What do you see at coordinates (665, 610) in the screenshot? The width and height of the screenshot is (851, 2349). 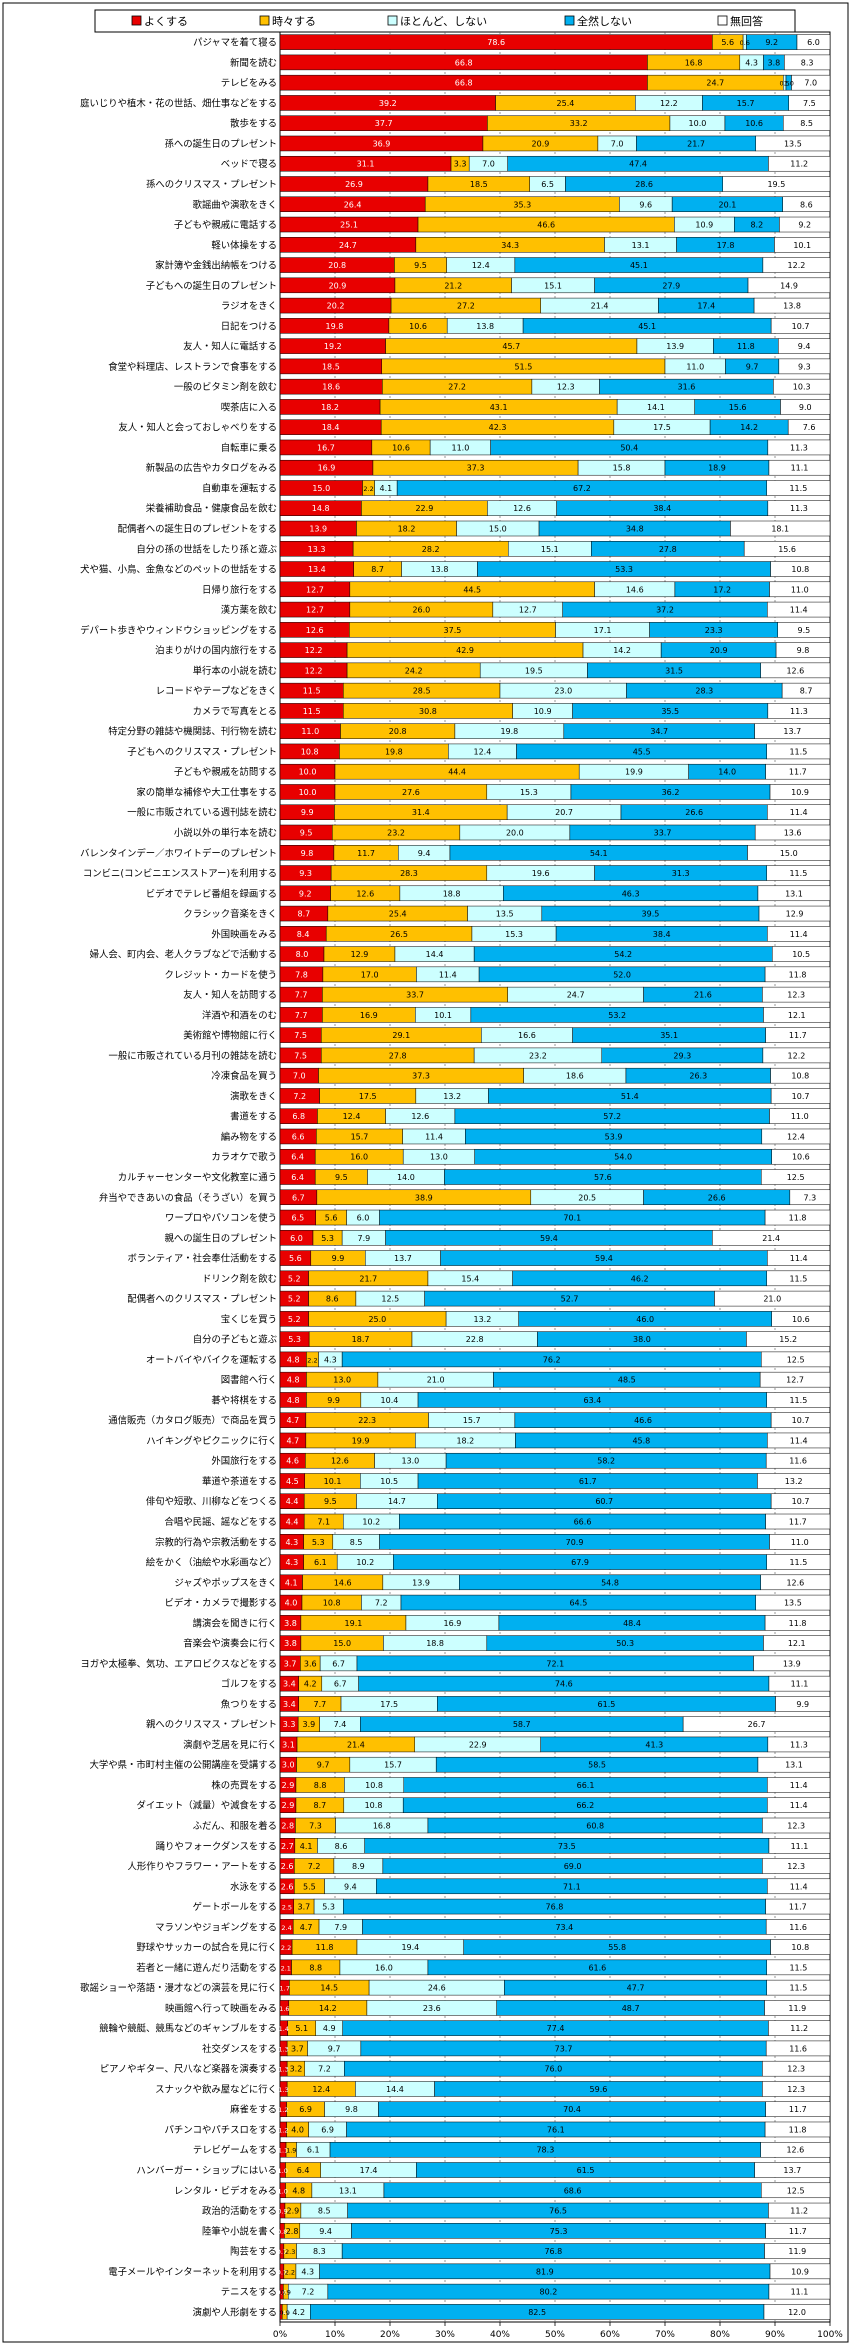 I see `data-label: 37.2` at bounding box center [665, 610].